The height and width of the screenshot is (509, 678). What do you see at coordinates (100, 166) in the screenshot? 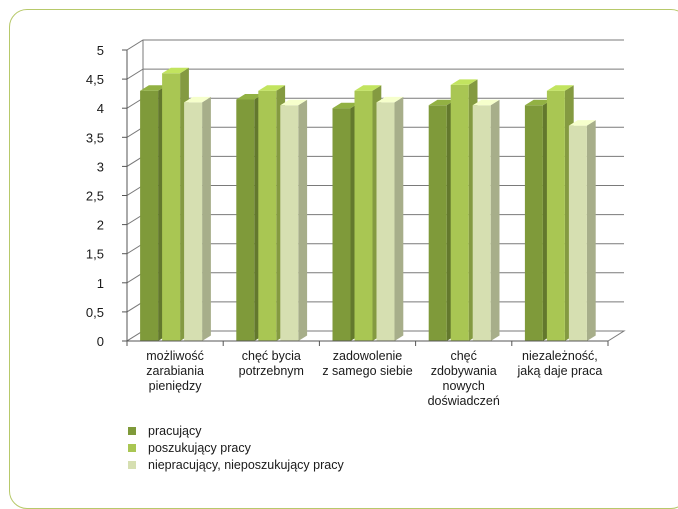
I see `y-tick-label: 3` at bounding box center [100, 166].